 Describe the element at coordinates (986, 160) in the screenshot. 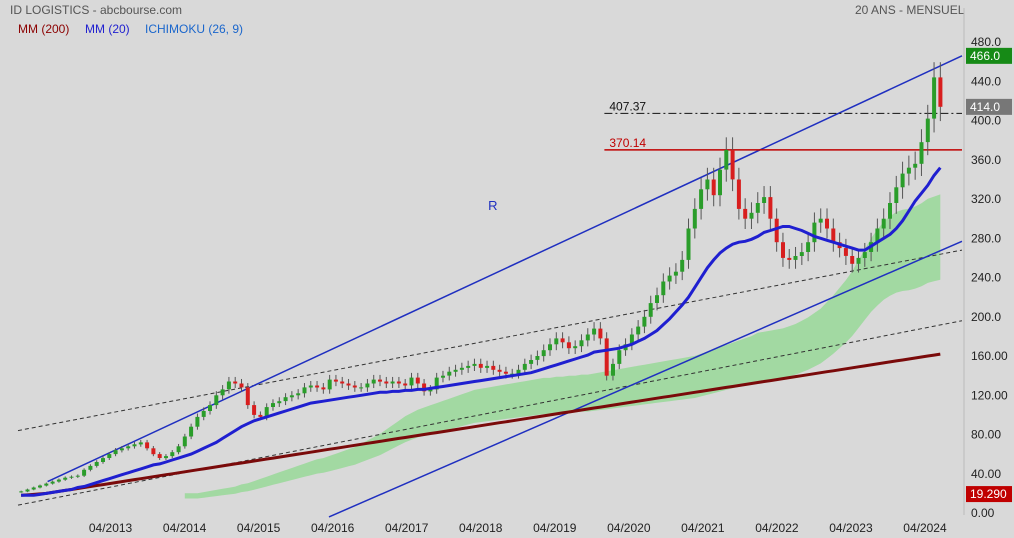

I see `y-tick-label: 360.0` at that location.